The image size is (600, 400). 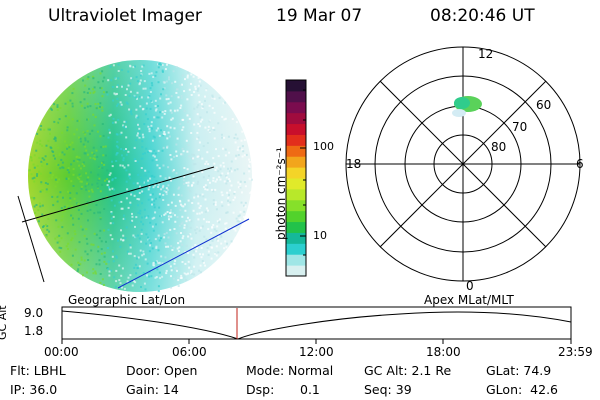 What do you see at coordinates (38, 370) in the screenshot?
I see `filter-info: Flt: LBHL` at bounding box center [38, 370].